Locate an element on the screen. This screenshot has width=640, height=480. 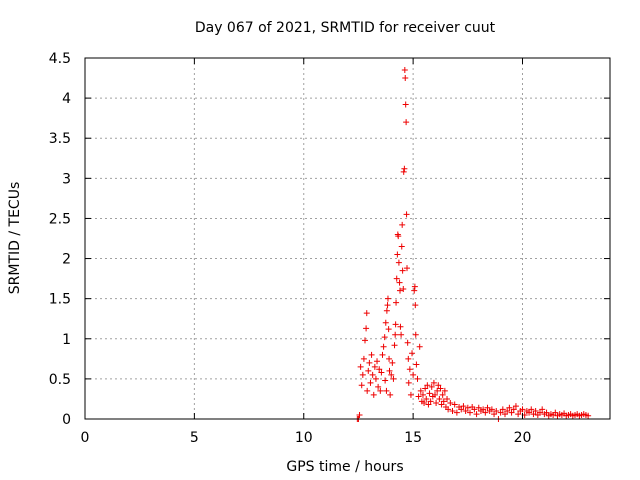
y-tick-label: 3 is located at coordinates (66, 179).